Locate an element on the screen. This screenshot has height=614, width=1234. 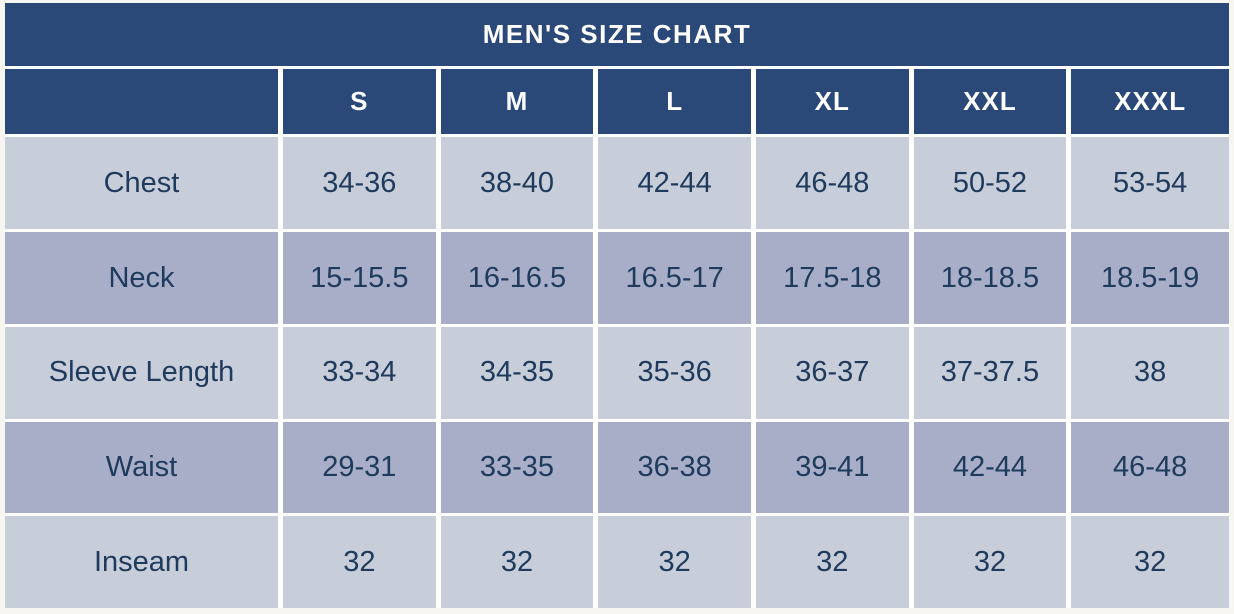
size-value-cell: 15-15.5 is located at coordinates (362, 279).